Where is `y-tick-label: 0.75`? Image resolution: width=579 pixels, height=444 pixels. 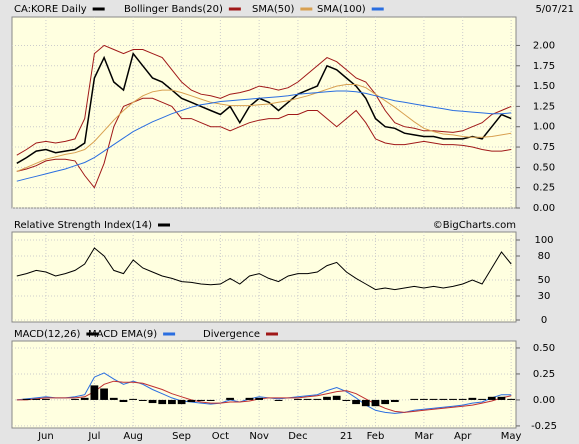 y-tick-label: 0.75 is located at coordinates (544, 147).